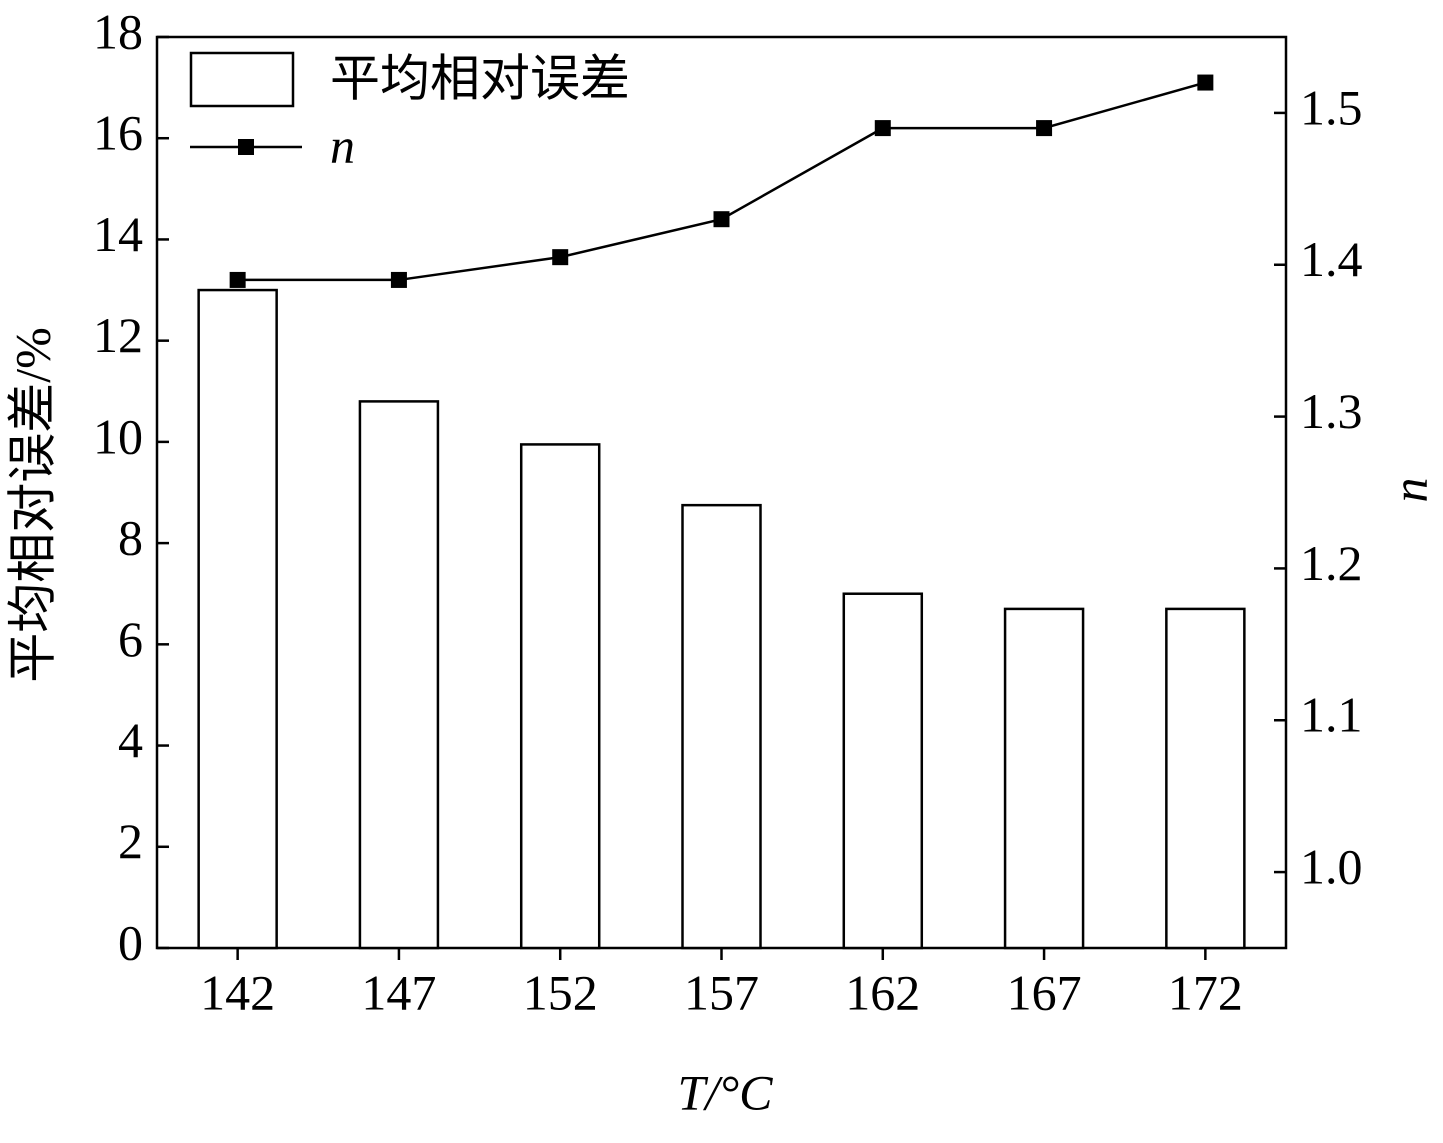 This screenshot has width=1443, height=1143. What do you see at coordinates (32, 505) in the screenshot?
I see `y-axis-label: 平均相对误差/%` at bounding box center [32, 505].